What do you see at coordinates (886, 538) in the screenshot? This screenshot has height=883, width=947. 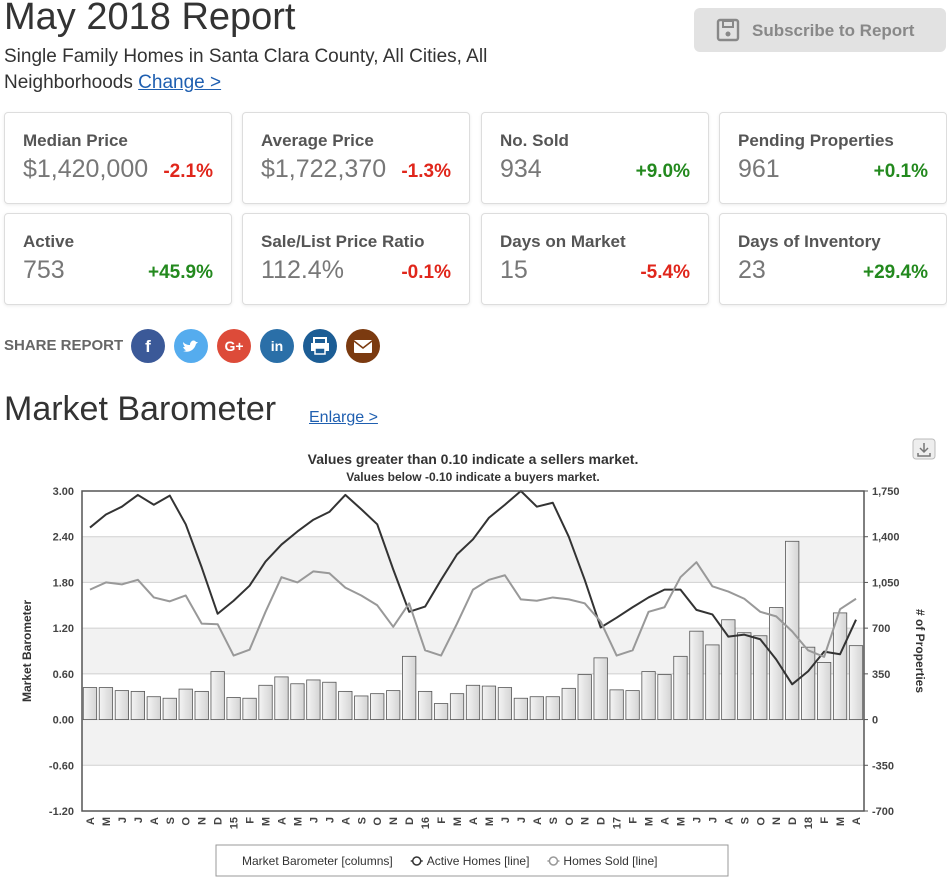 I see `y2-tick-label: 1,400` at bounding box center [886, 538].